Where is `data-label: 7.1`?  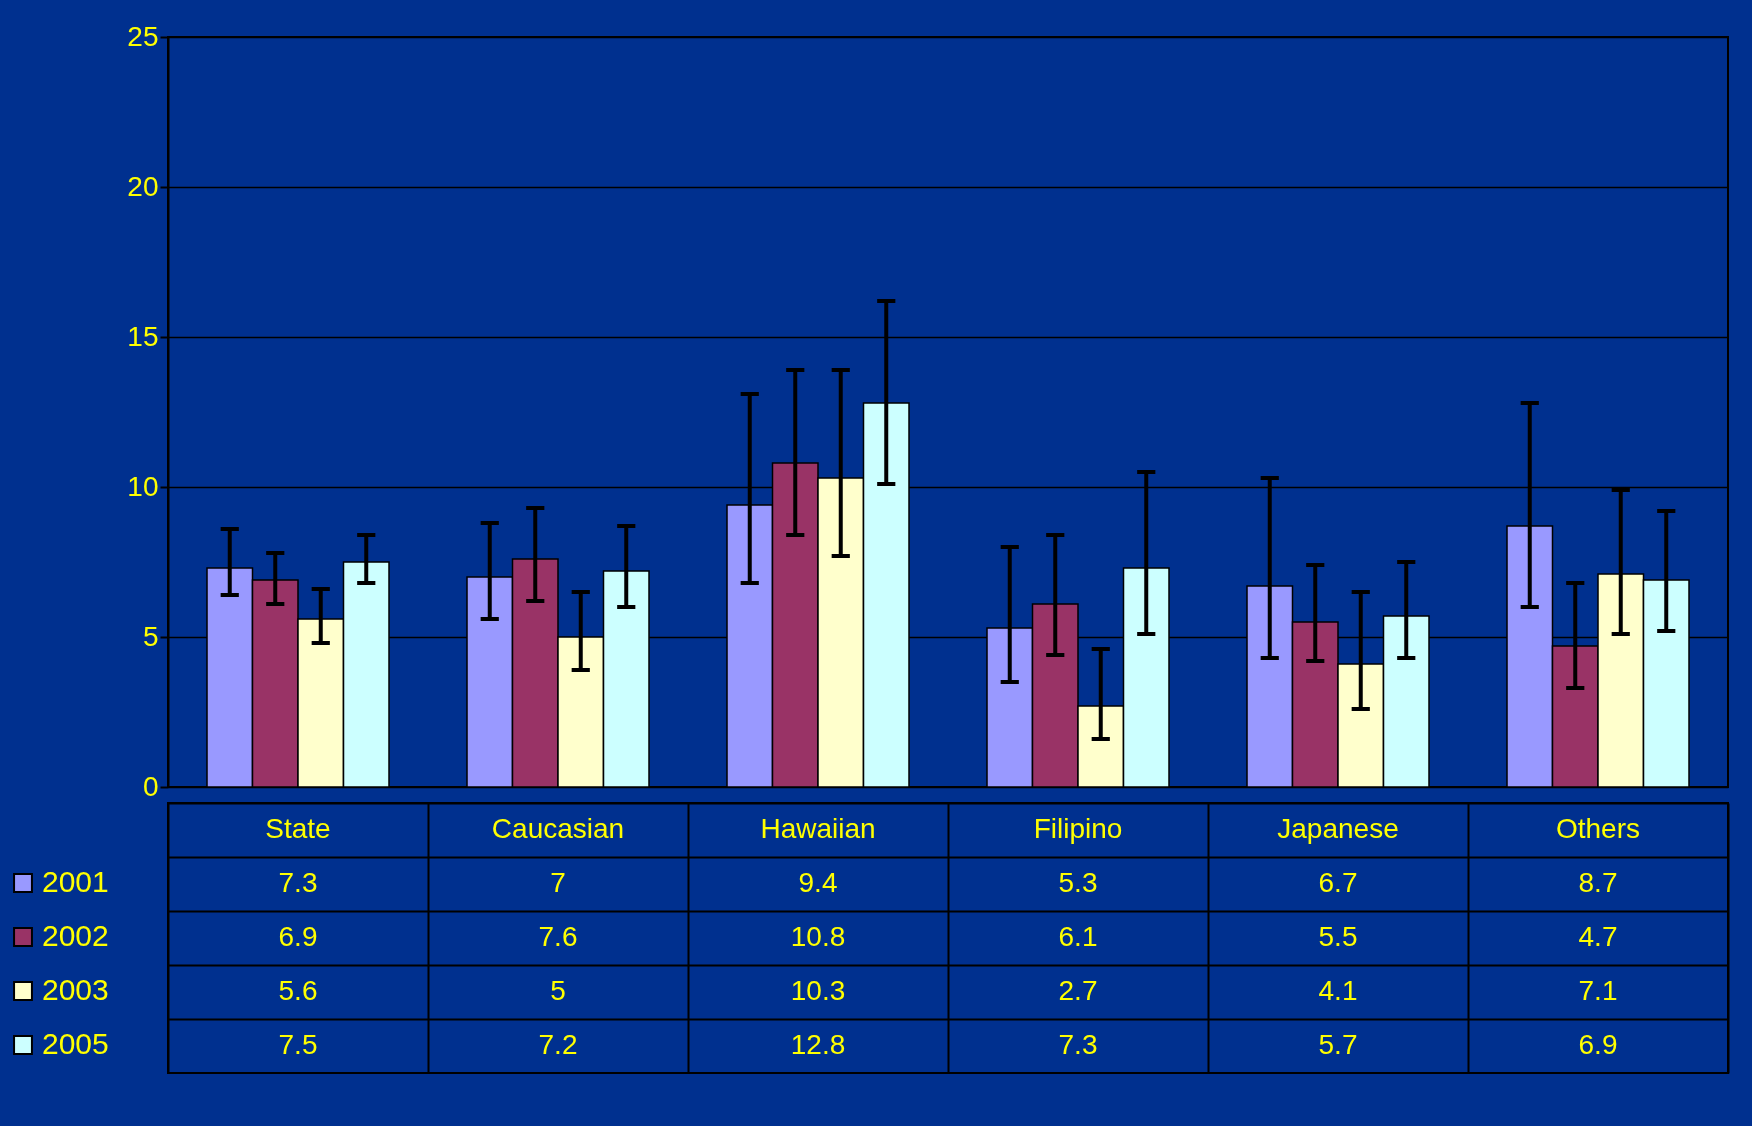
data-label: 7.1 is located at coordinates (1598, 990).